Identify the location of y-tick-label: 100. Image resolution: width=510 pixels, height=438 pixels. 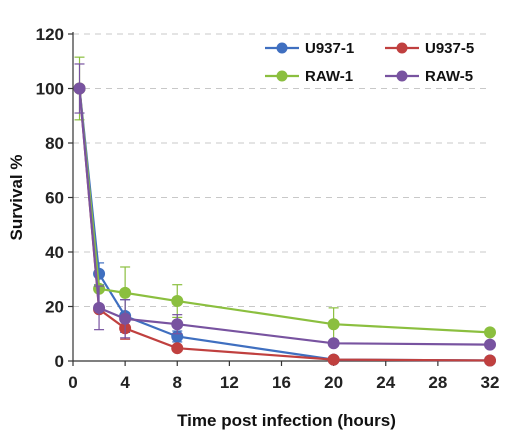
(50, 89).